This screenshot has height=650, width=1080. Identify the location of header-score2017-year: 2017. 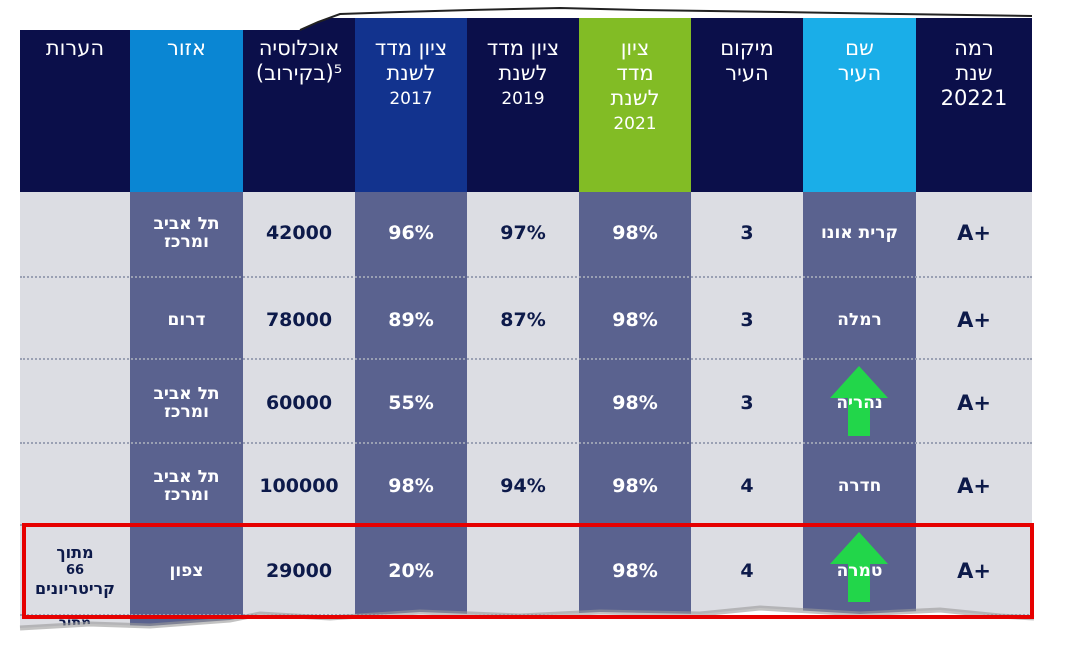
(411, 99).